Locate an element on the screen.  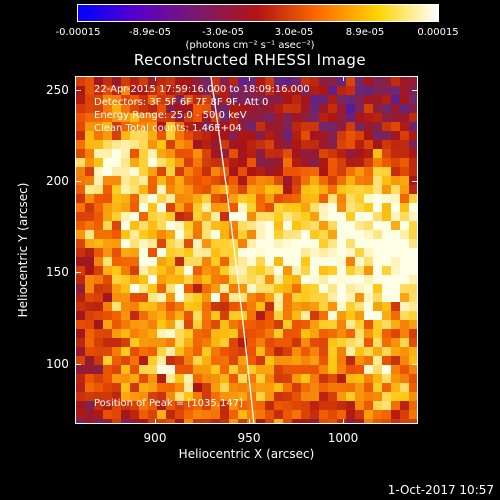
colorbar is located at coordinates (258, 13).